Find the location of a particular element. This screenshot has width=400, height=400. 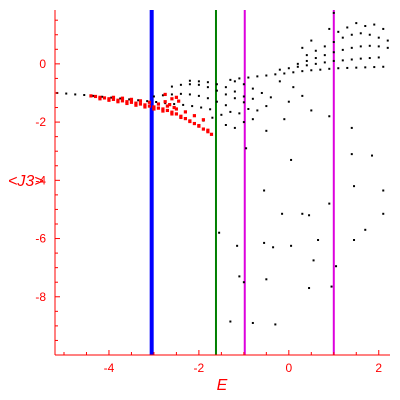

y-axis-label: <J3> is located at coordinates (26, 181).